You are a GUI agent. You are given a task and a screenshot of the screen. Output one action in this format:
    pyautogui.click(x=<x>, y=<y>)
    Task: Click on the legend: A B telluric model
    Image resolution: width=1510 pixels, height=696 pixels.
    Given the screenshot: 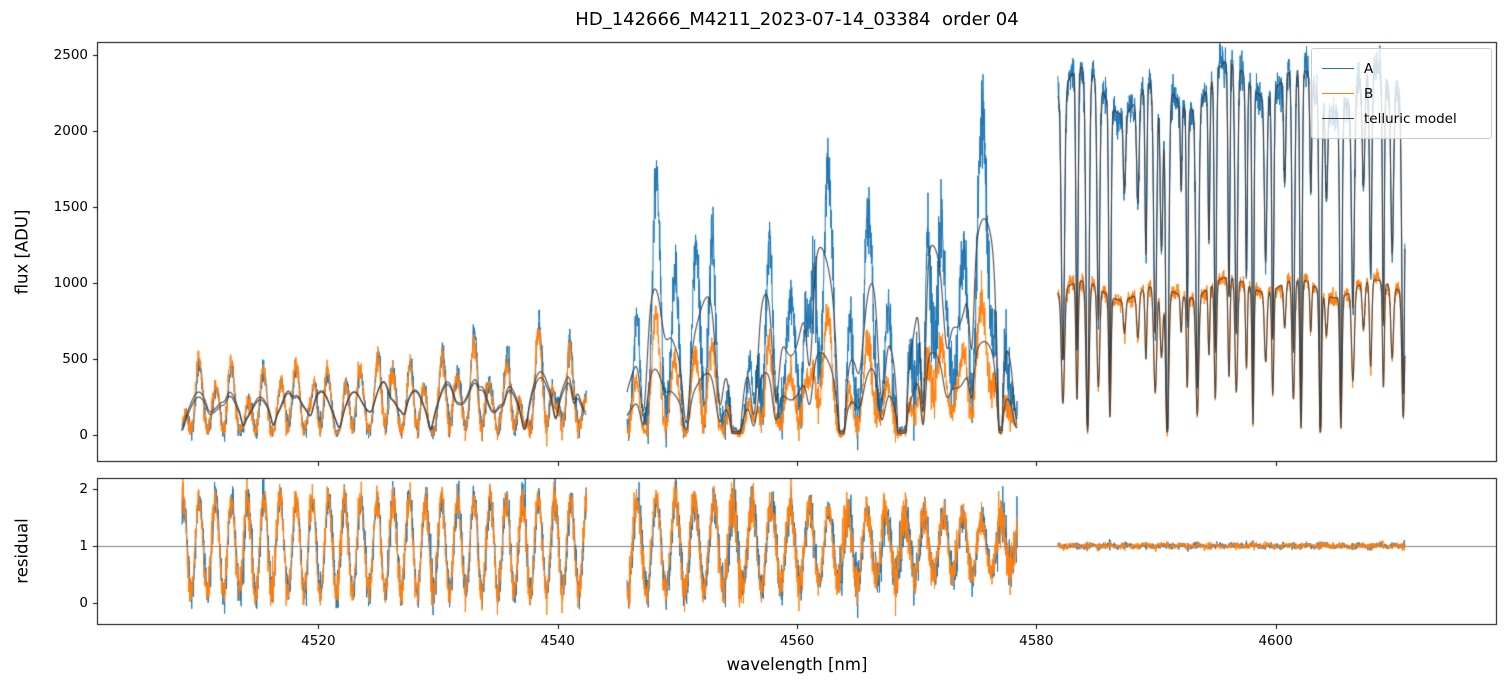 What is the action you would take?
    pyautogui.click(x=1401, y=93)
    